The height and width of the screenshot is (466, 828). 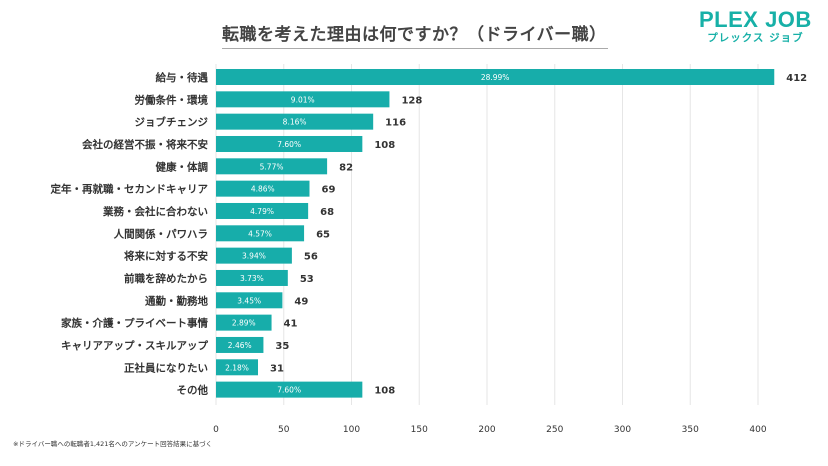 What do you see at coordinates (328, 190) in the screenshot?
I see `value-label: 69` at bounding box center [328, 190].